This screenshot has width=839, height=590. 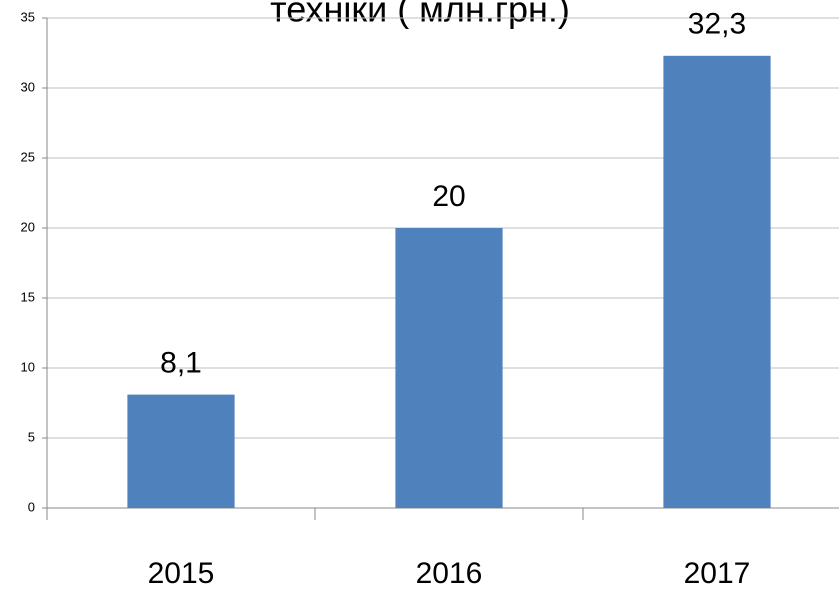 I want to click on y-tick-label: 35, so click(x=28, y=16).